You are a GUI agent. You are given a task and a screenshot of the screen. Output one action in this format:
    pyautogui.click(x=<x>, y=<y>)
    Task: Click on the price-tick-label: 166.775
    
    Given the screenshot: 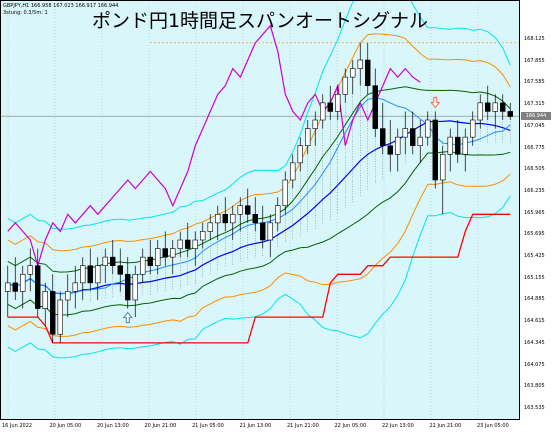 What is the action you would take?
    pyautogui.click(x=534, y=147)
    